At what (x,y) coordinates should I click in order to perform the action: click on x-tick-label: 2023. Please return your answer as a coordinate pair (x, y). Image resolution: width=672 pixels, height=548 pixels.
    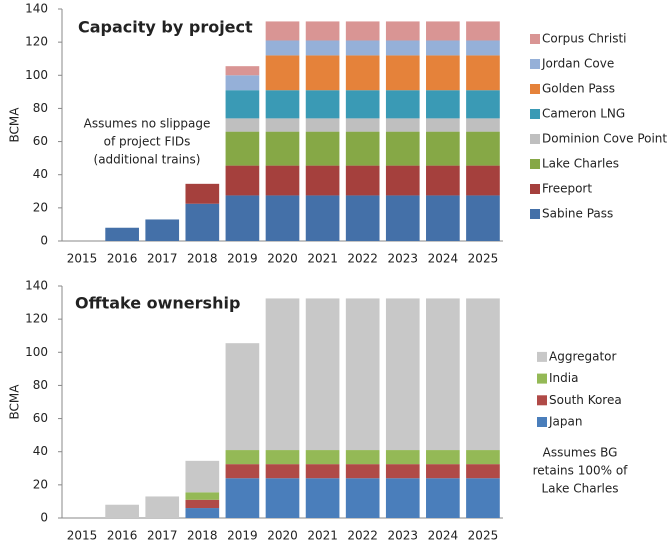
    Looking at the image, I should click on (402, 259).